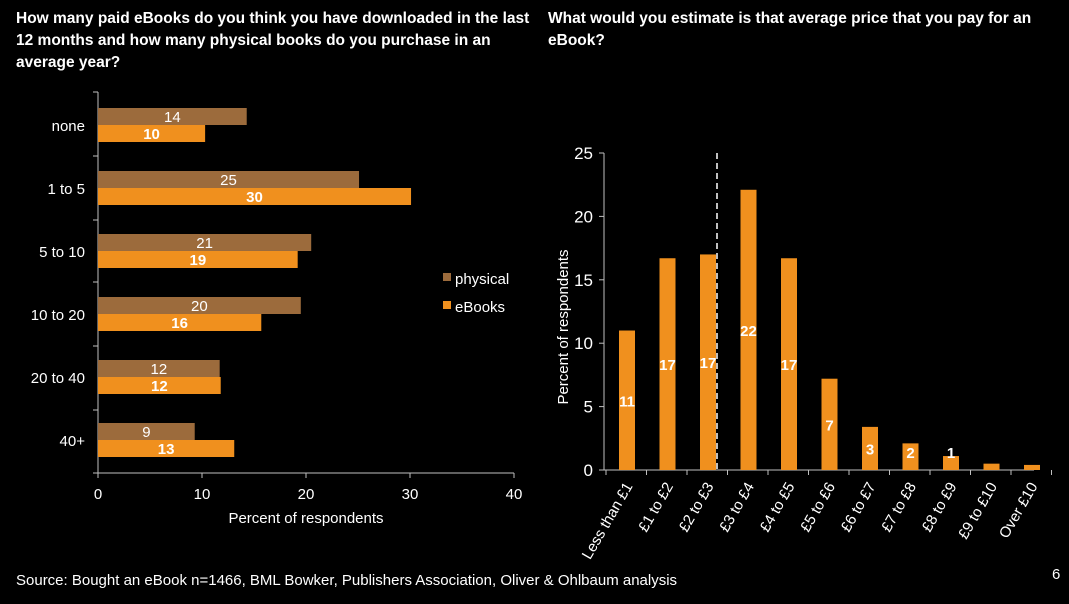 The width and height of the screenshot is (1069, 604). I want to click on left-category-label: 20 to 40, so click(58, 378).